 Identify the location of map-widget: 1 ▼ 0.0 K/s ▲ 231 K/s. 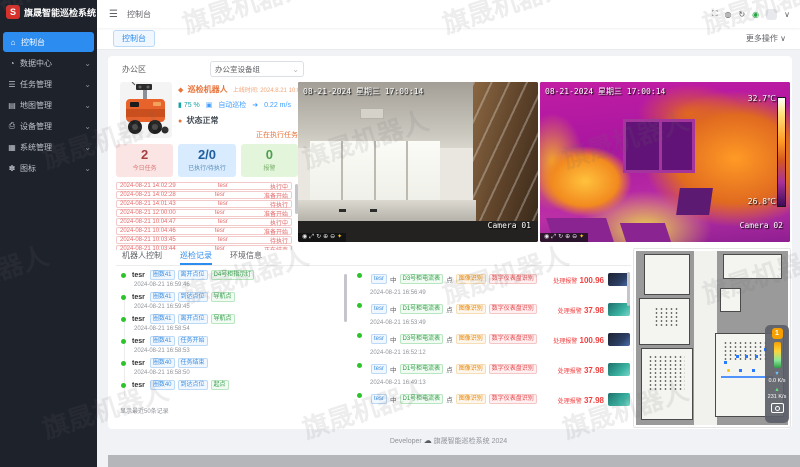
(712, 338).